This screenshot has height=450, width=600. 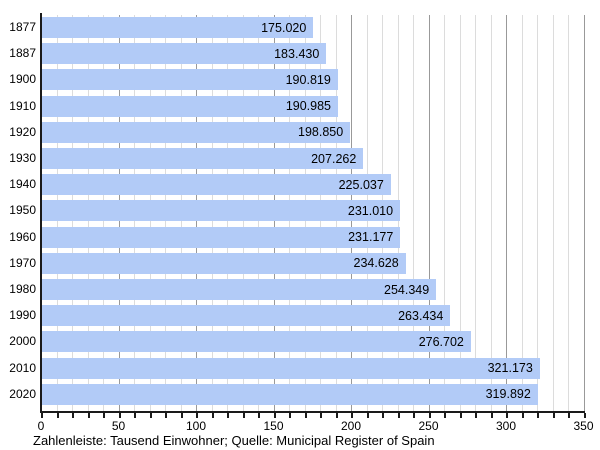 What do you see at coordinates (273, 426) in the screenshot?
I see `x-axis-tick-label: 150` at bounding box center [273, 426].